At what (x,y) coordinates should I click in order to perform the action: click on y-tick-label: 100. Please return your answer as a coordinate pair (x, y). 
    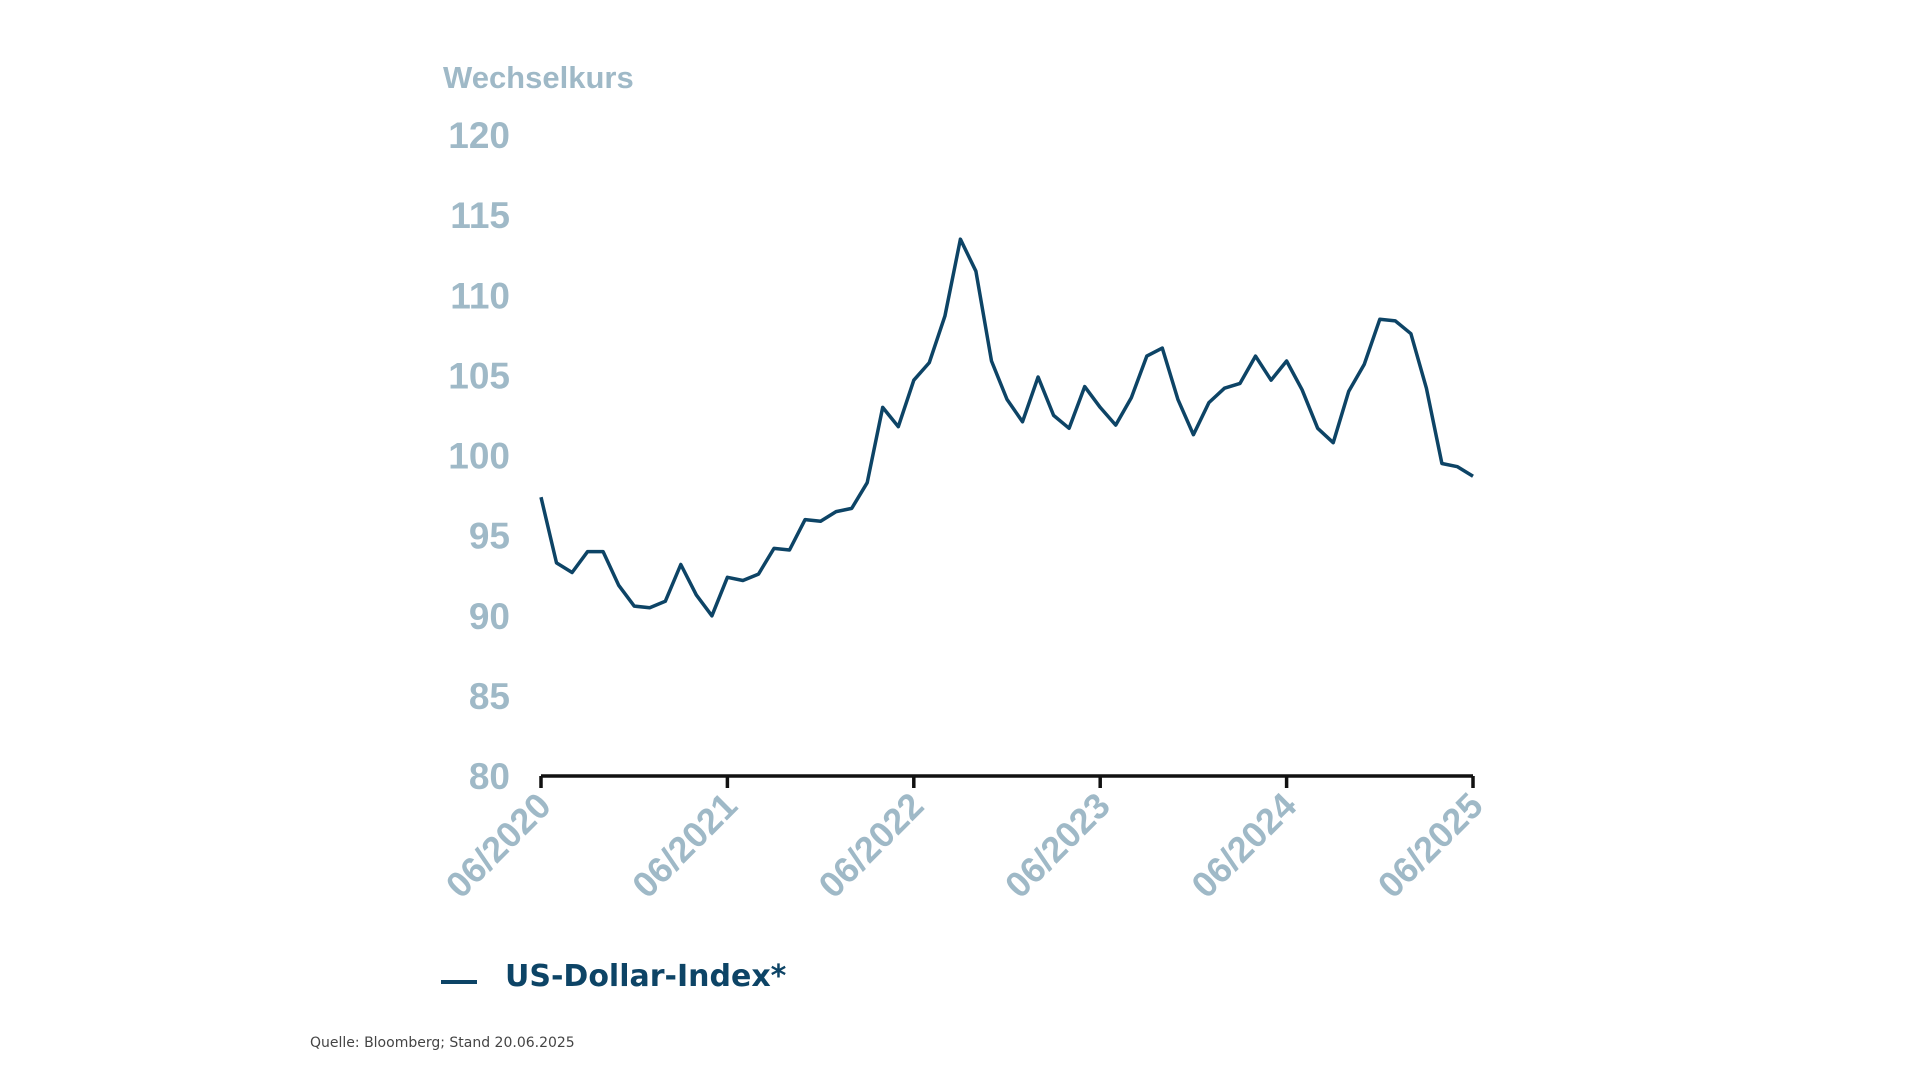
    Looking at the image, I should click on (479, 456).